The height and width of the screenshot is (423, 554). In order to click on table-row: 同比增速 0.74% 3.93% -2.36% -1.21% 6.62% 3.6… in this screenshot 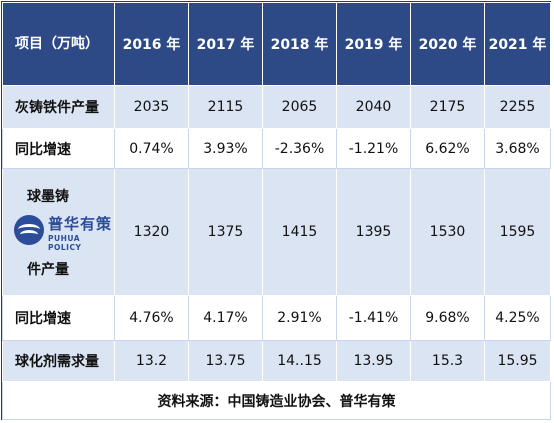, I will do `click(276, 148)`.